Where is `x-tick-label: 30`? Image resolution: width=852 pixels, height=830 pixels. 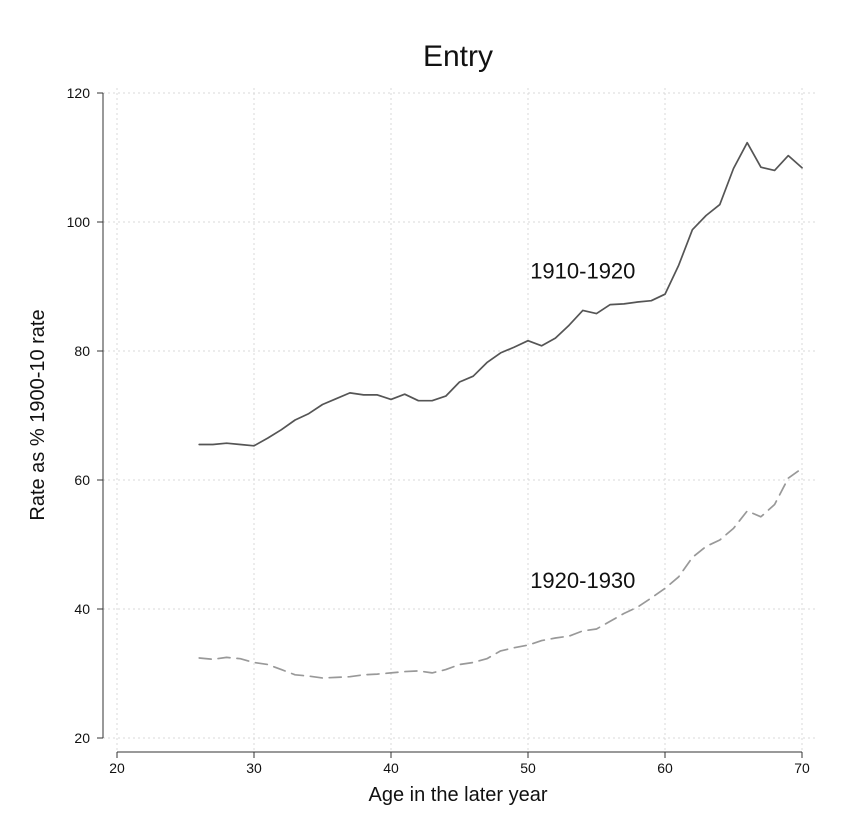 x-tick-label: 30 is located at coordinates (254, 768).